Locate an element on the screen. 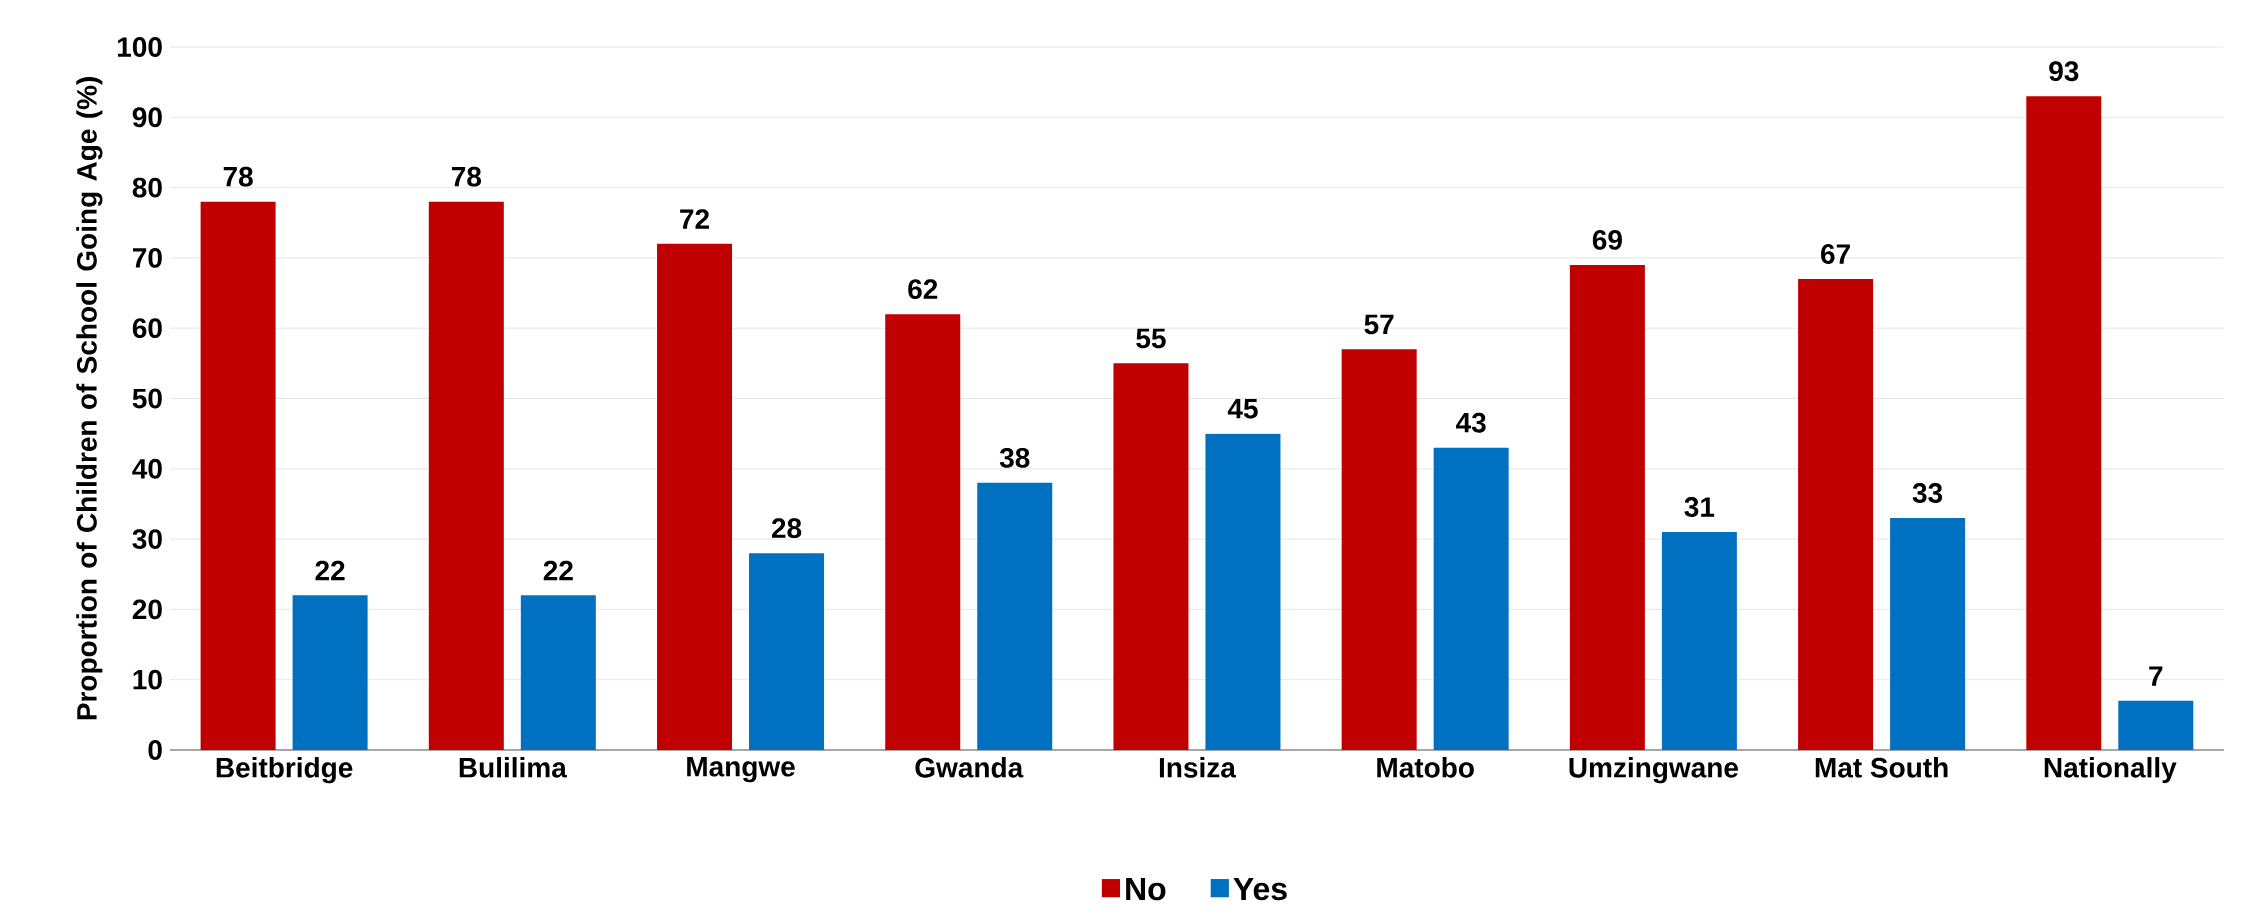 The image size is (2256, 917). y-tick-label: 40 is located at coordinates (147, 468).